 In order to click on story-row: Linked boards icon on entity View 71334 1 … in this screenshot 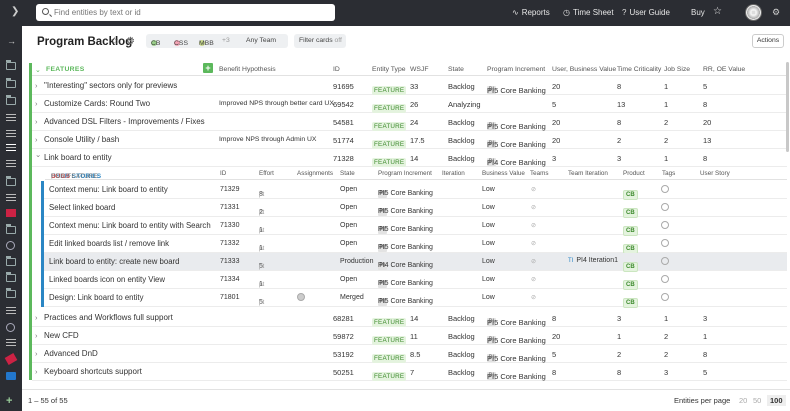, I will do `click(414, 280)`.